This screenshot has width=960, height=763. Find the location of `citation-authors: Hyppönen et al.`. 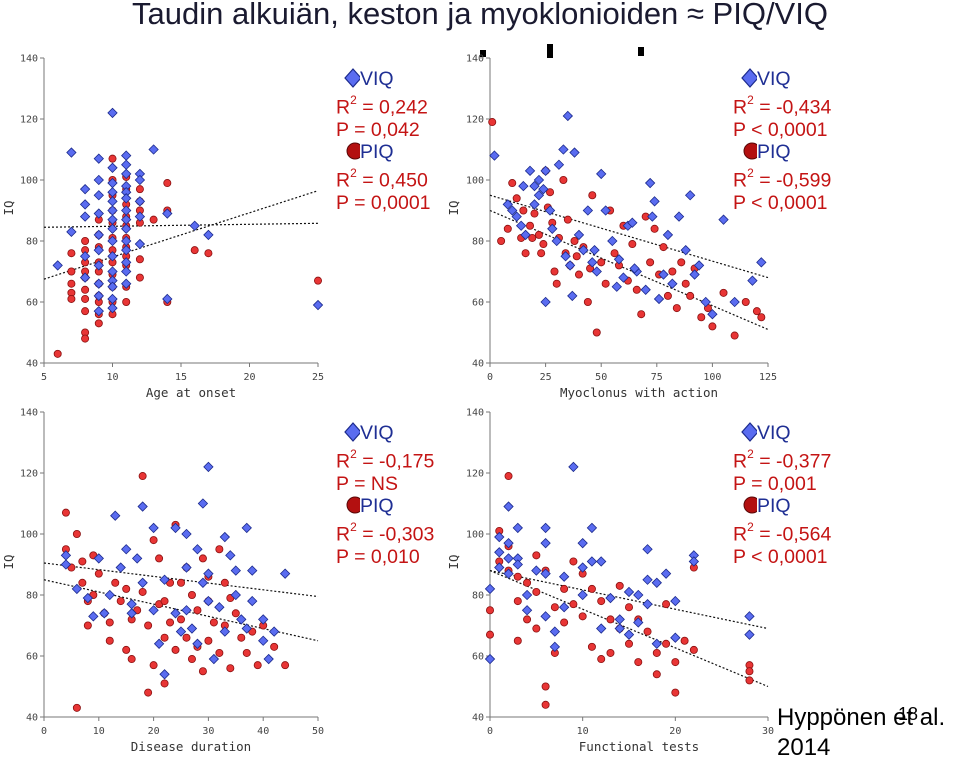

citation-authors: Hyppönen et al. is located at coordinates (861, 717).